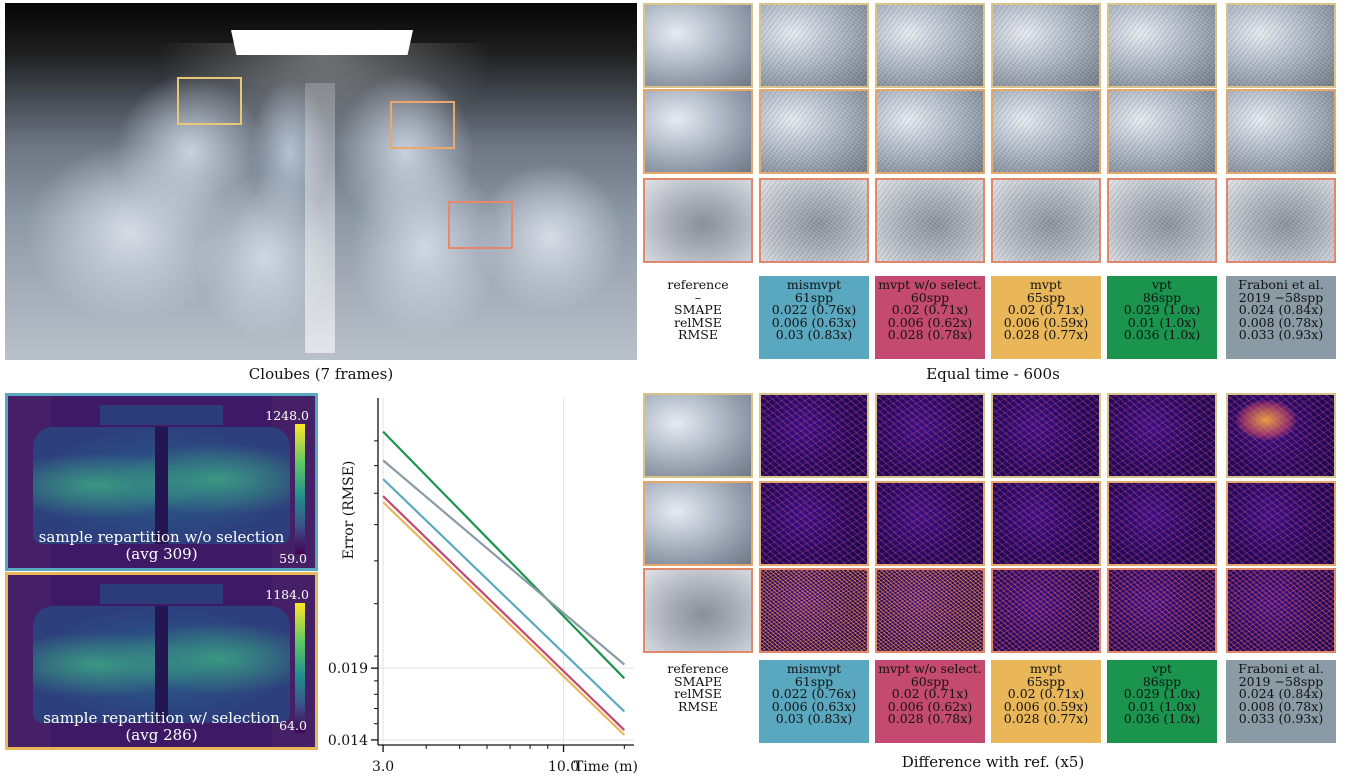 This screenshot has width=1349, height=778. Describe the element at coordinates (1162, 310) in the screenshot. I see `method-smape: 0.029 (1.0x)` at that location.